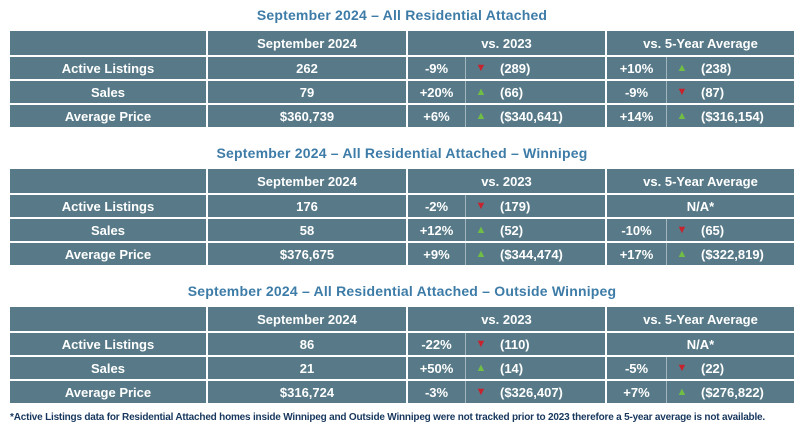  What do you see at coordinates (437, 368) in the screenshot?
I see `change-pct: +50%` at bounding box center [437, 368].